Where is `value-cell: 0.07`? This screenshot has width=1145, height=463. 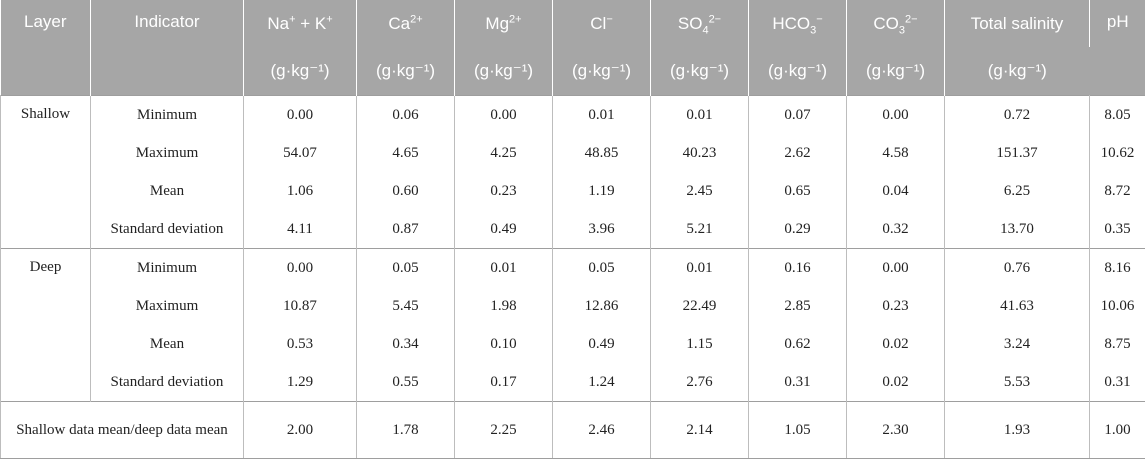
value-cell: 0.07 is located at coordinates (797, 114).